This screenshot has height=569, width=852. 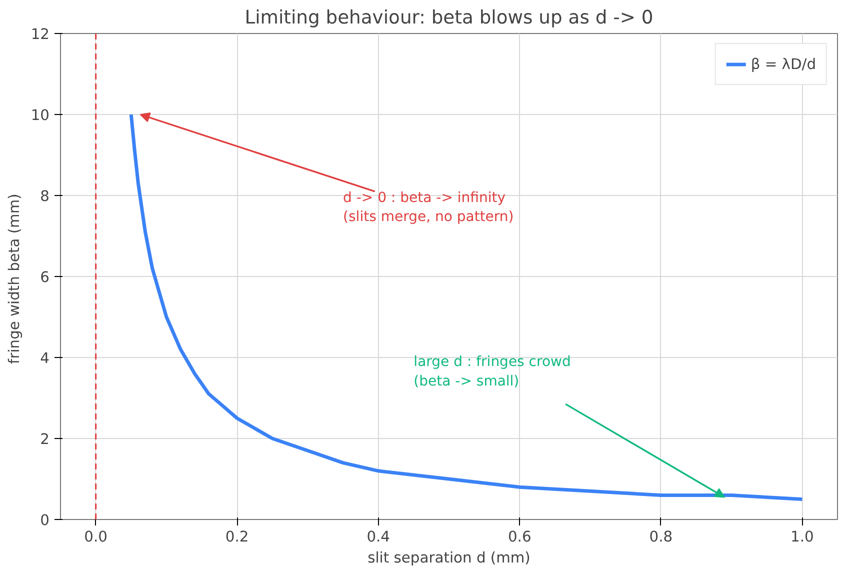 I want to click on chart-title: Limiting behaviour: beta blows up as d -> 0, so click(x=449, y=18).